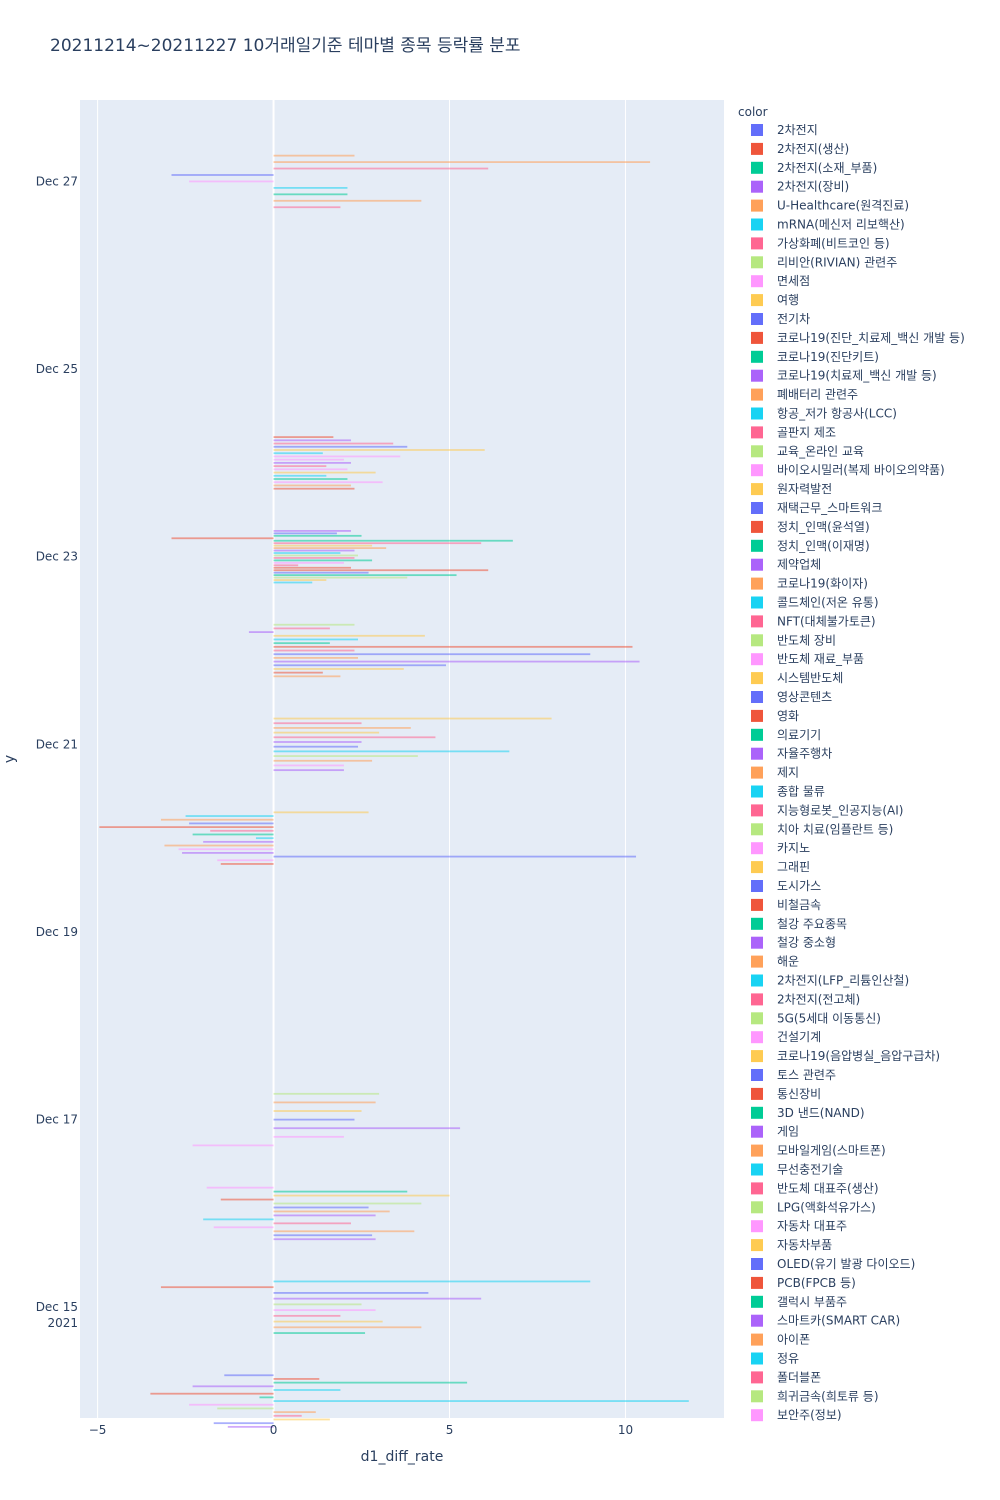 This screenshot has height=1500, width=1000. I want to click on legend-entry: 코로나19(진단키트), so click(828, 357).